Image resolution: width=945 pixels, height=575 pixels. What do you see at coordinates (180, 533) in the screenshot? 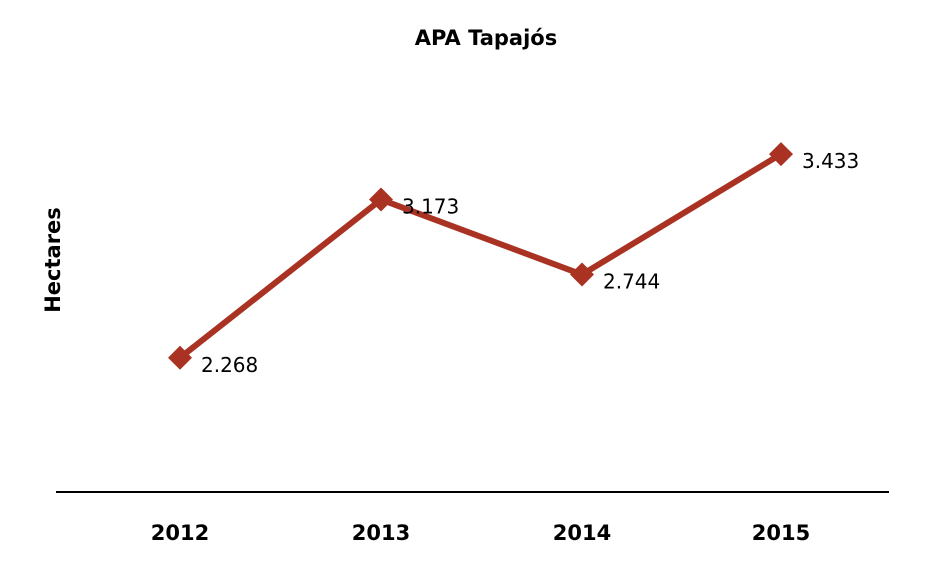
I see `x-tick-label-2012: 2012` at bounding box center [180, 533].